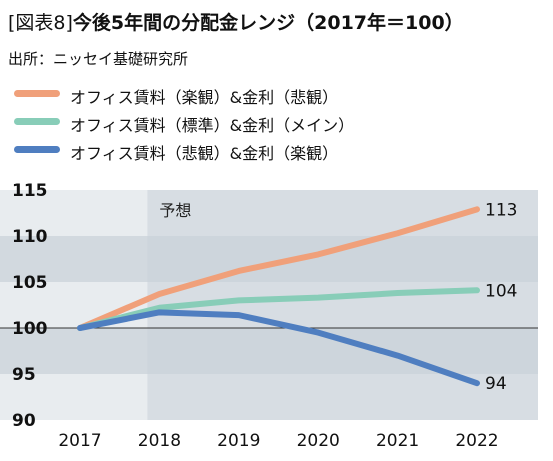 The image size is (553, 461). Describe the element at coordinates (238, 441) in the screenshot. I see `x-tick-label: 2019` at that location.